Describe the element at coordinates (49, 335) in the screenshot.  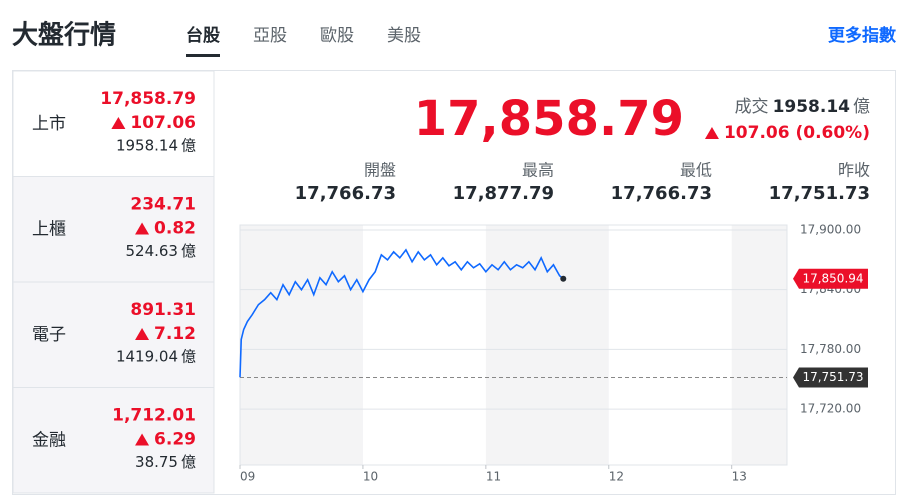
I see `row-name: 電子` at that location.